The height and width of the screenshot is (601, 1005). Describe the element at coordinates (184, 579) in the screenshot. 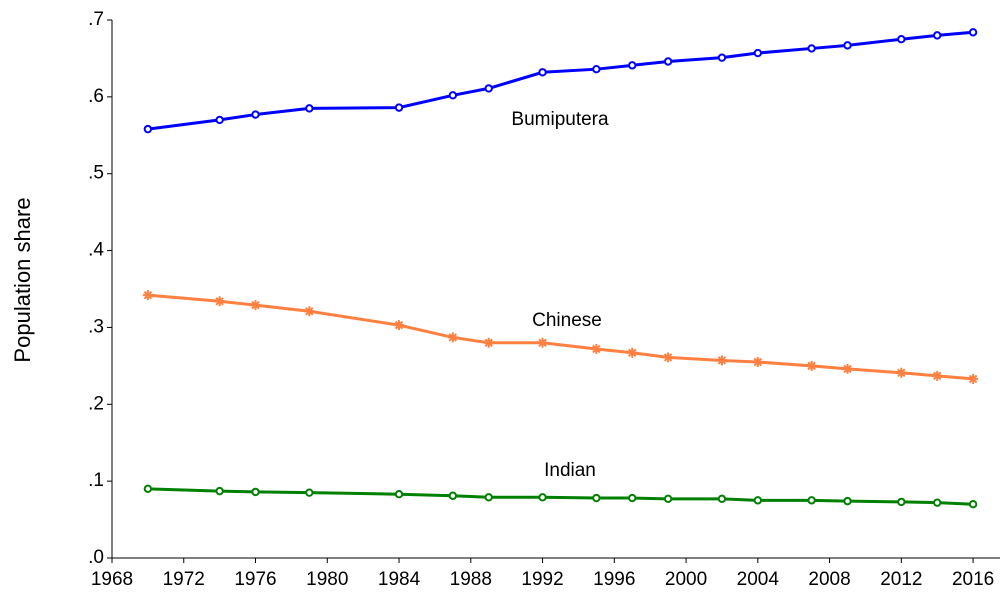

I see `x-tick-label: 1972` at that location.